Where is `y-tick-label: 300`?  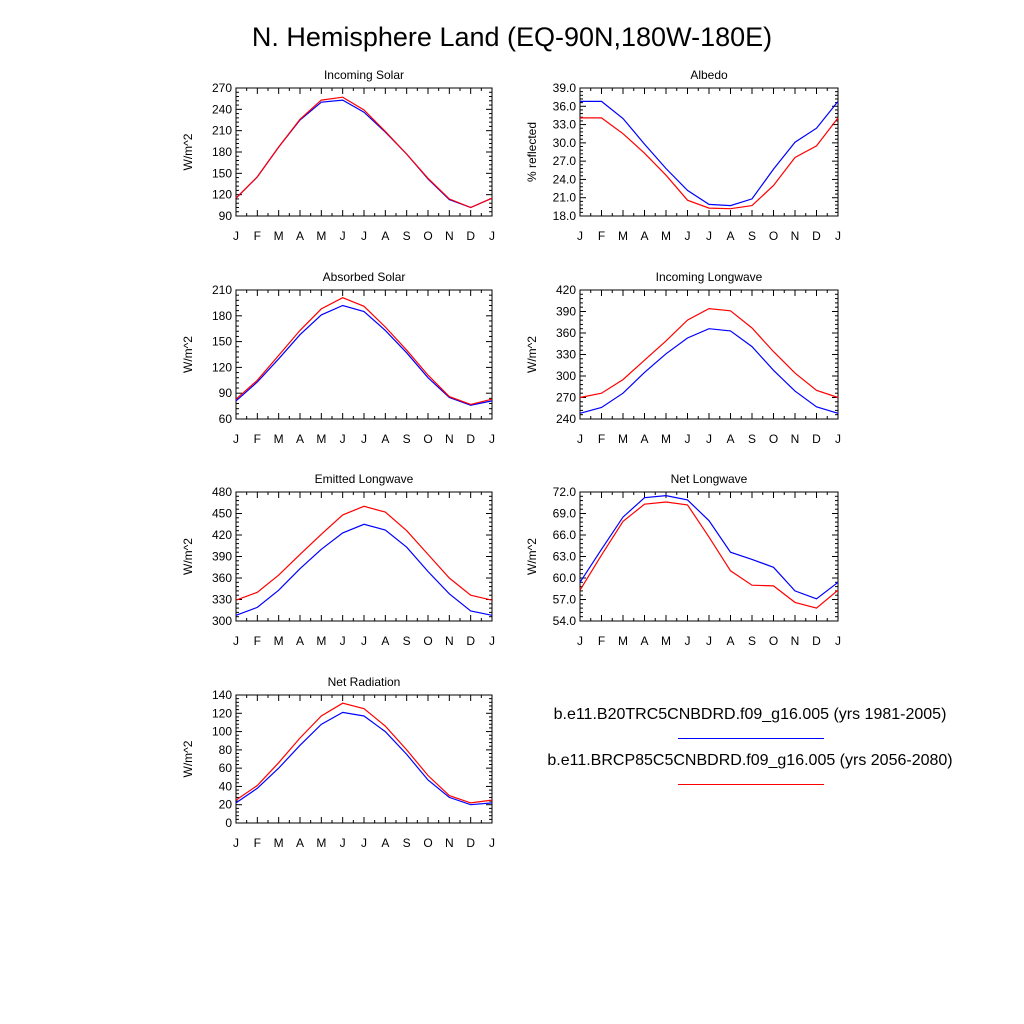
y-tick-label: 300 is located at coordinates (566, 376).